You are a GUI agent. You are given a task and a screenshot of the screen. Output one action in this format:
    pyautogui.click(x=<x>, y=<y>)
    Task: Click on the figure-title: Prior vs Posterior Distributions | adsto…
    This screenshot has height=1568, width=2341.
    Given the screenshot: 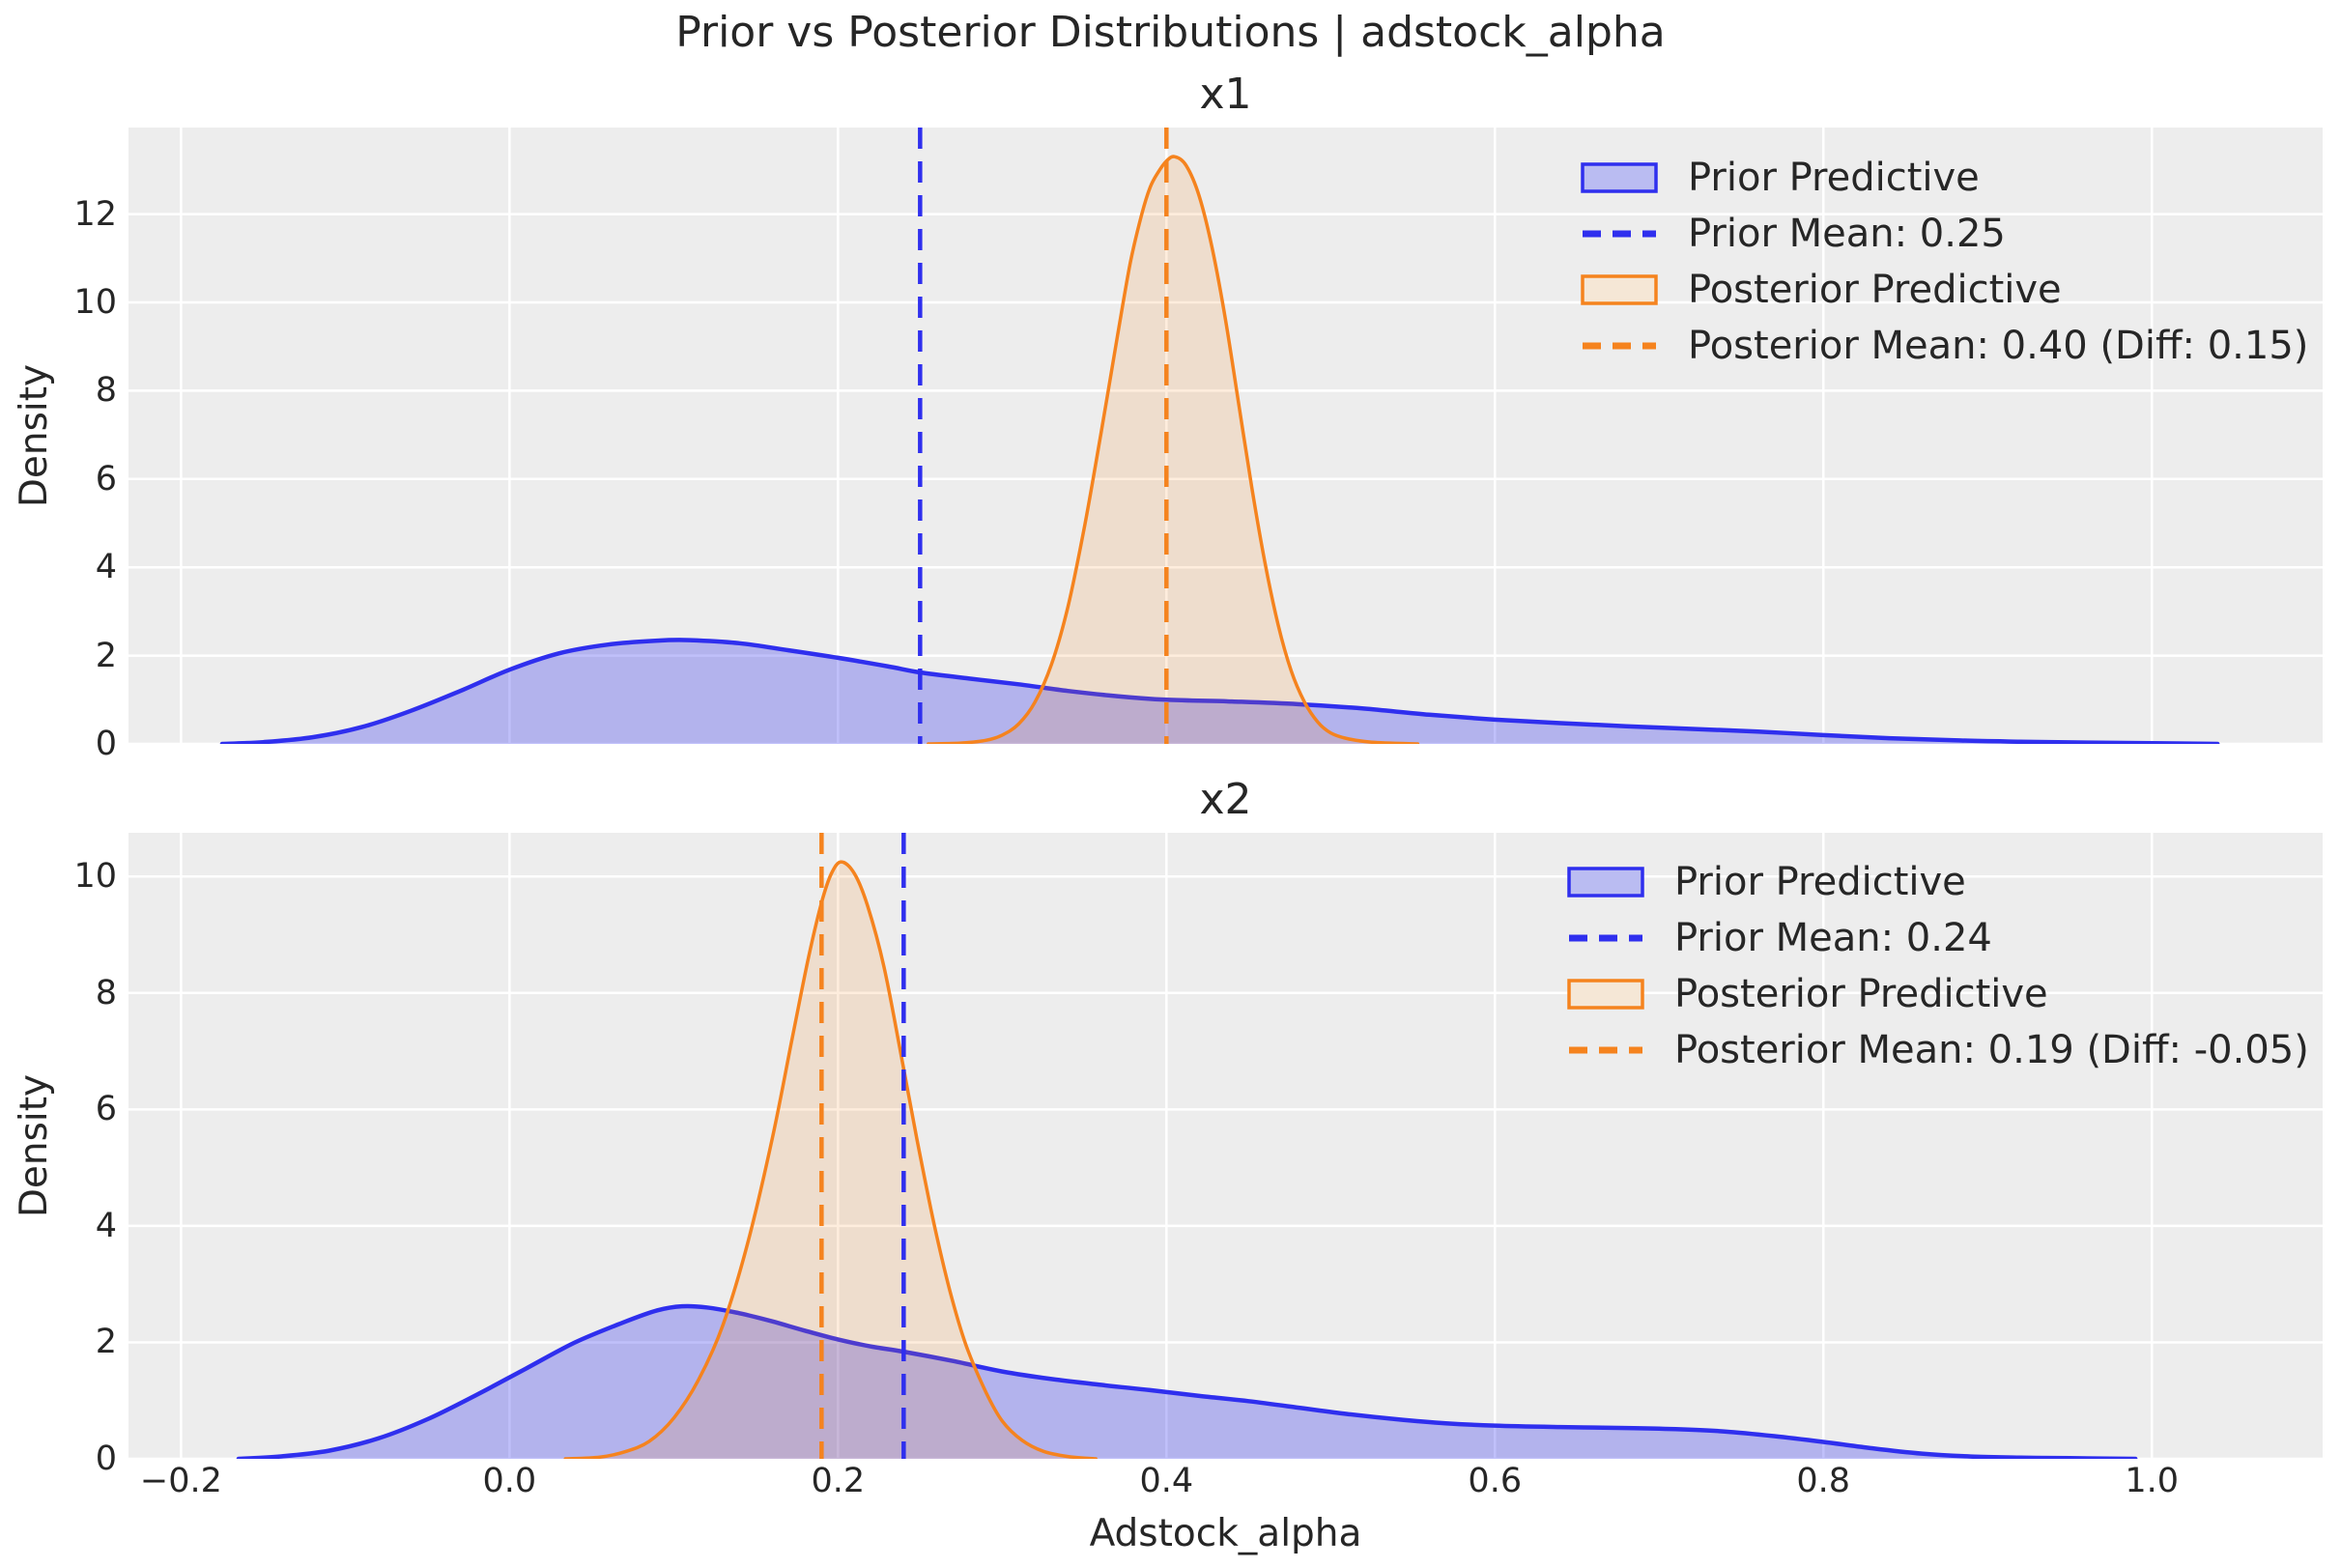 What is the action you would take?
    pyautogui.click(x=1171, y=32)
    